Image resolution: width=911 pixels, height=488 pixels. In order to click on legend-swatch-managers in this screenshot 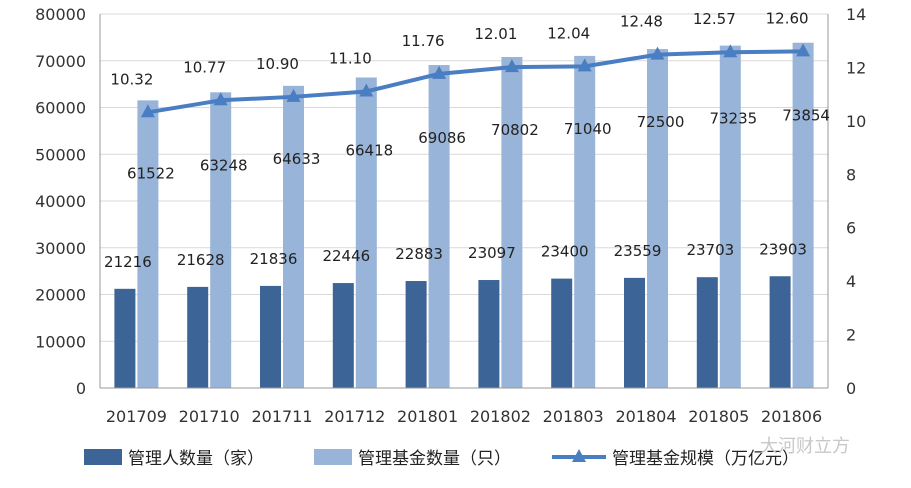, I will do `click(103, 457)`.